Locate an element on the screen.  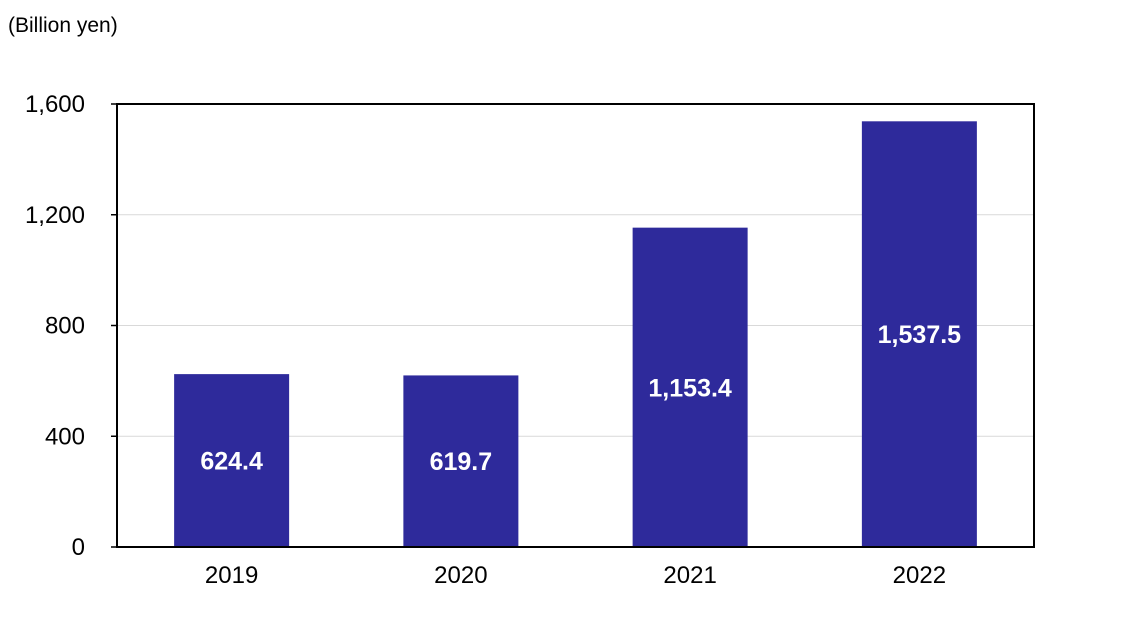
bar-2021 is located at coordinates (690, 387).